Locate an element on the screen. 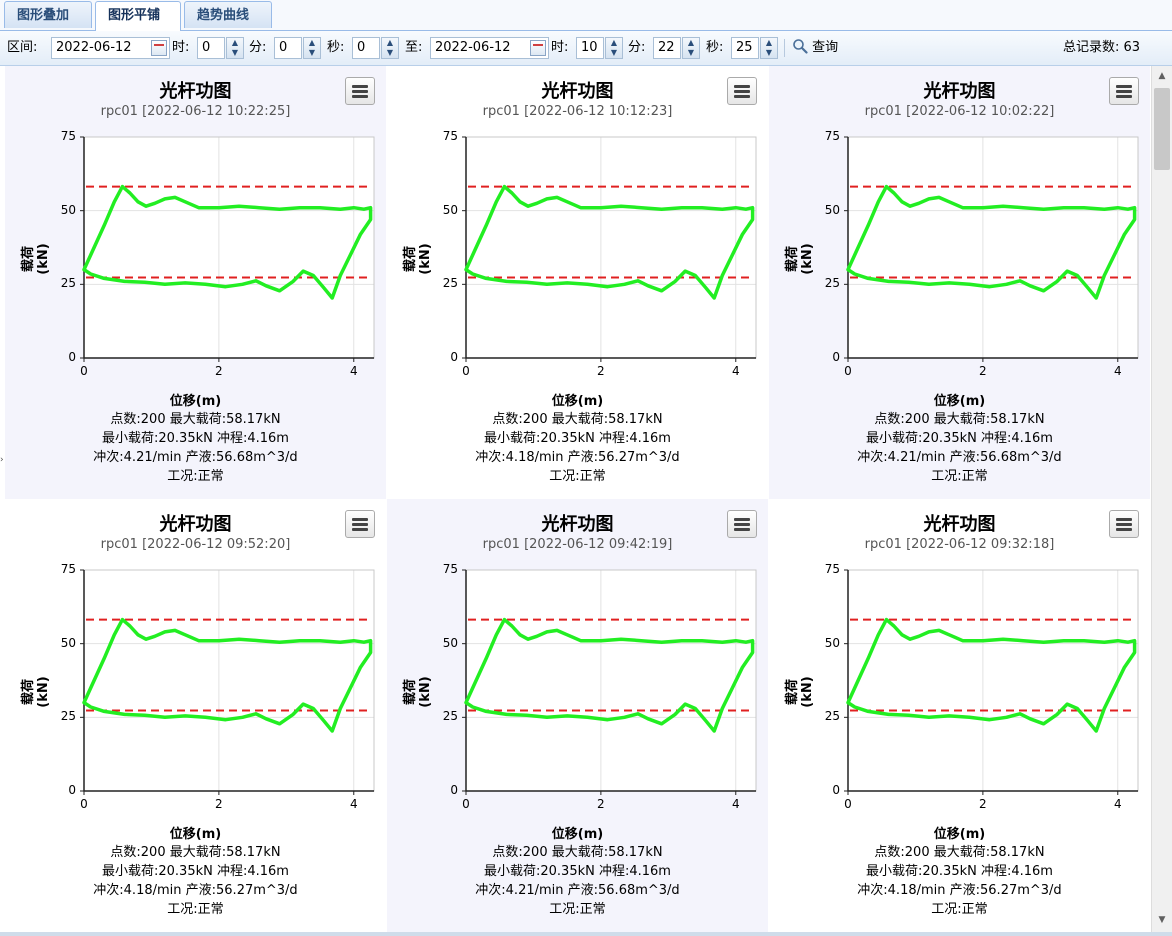 This screenshot has height=936, width=1172. end-second-spinner: ▲ ▼ is located at coordinates (769, 48).